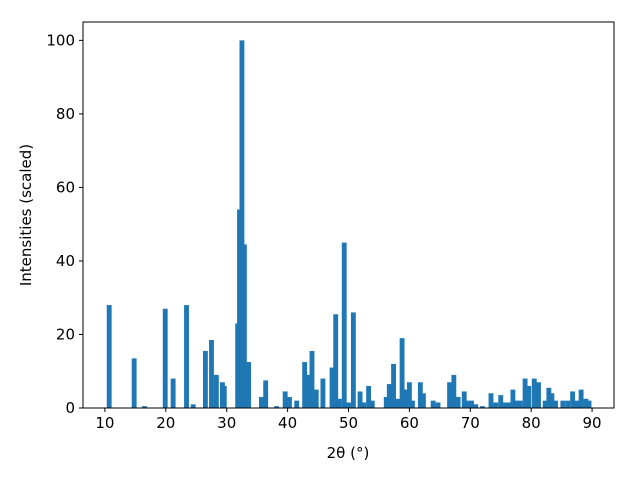 The width and height of the screenshot is (640, 480). Describe the element at coordinates (470, 423) in the screenshot. I see `x-tick-label: 70` at that location.